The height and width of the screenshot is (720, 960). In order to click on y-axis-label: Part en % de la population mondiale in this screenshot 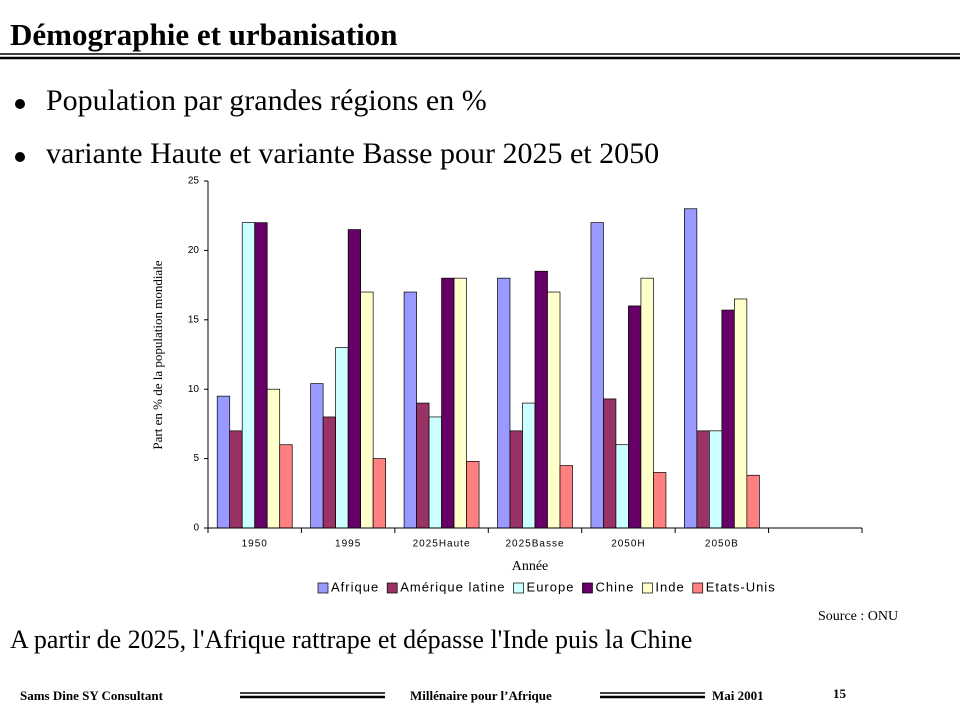, I will do `click(157, 354)`.